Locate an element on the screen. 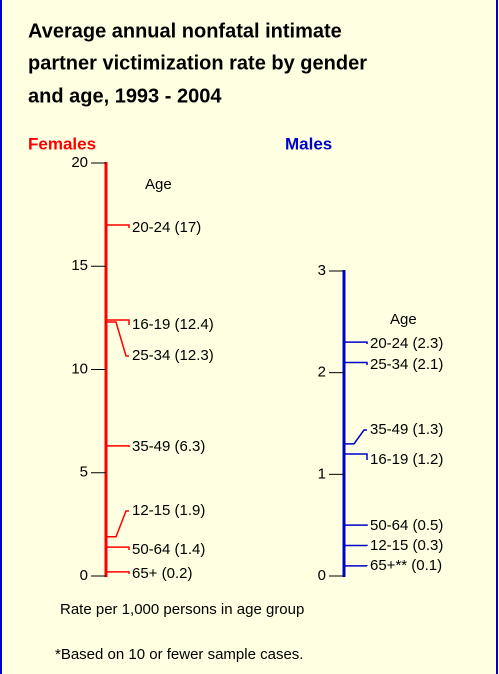 Image resolution: width=499 pixels, height=674 pixels. chart-title: Average annual nonfatal intimate is located at coordinates (185, 31).